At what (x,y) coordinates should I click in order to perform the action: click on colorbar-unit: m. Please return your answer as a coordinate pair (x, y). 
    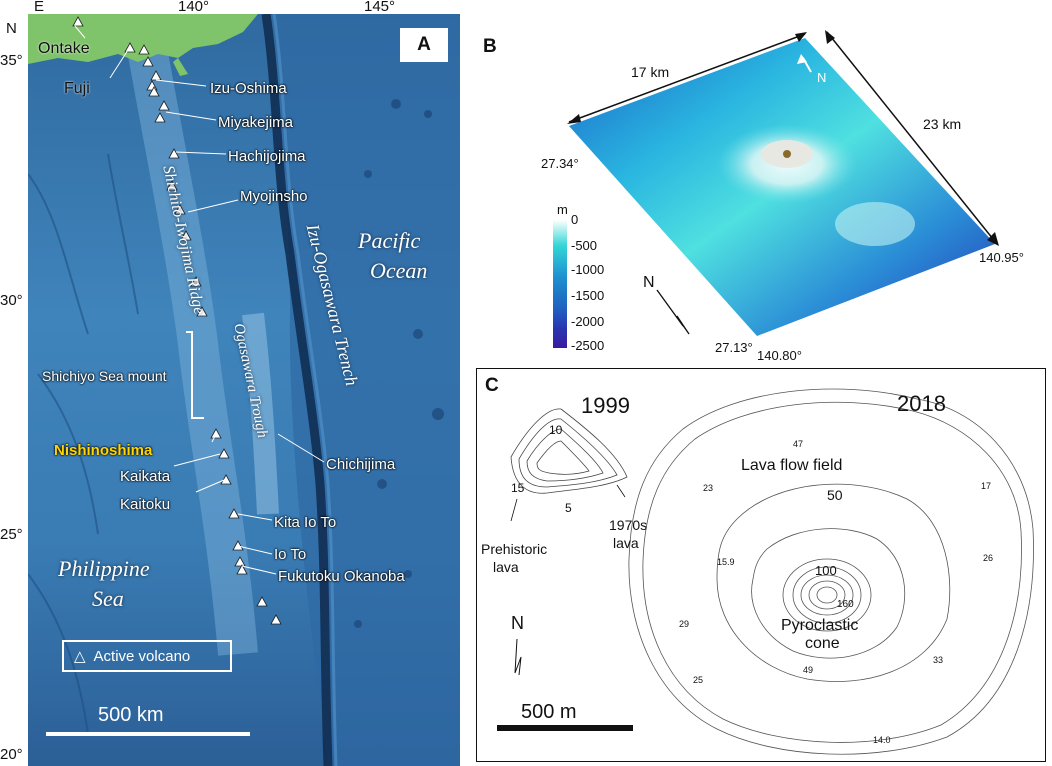
    Looking at the image, I should click on (562, 209).